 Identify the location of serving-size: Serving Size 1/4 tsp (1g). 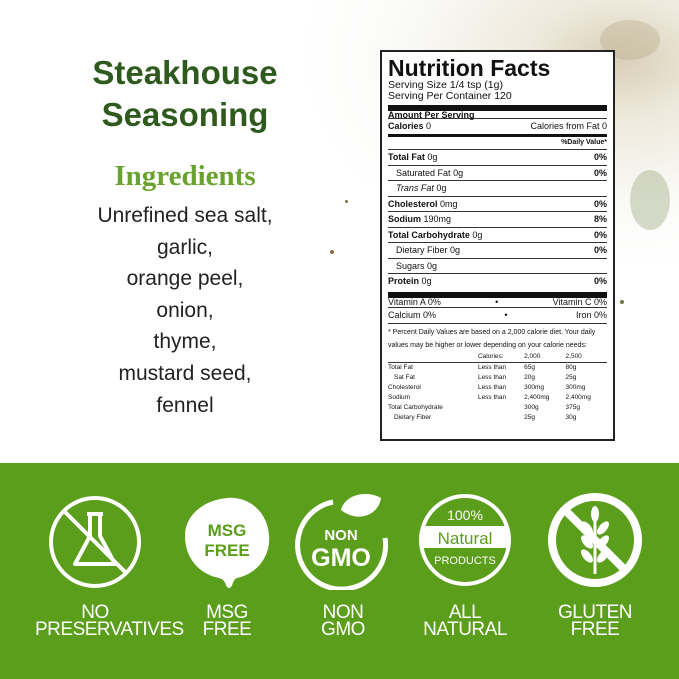
(445, 85).